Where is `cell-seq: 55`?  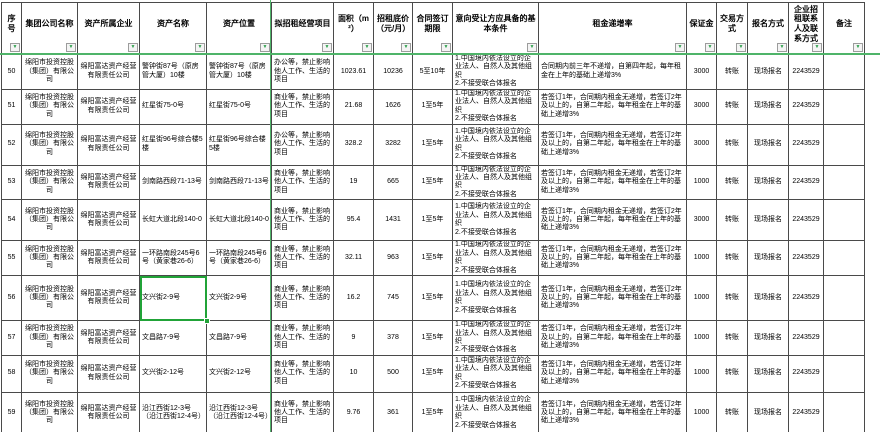 cell-seq: 55 is located at coordinates (11, 258).